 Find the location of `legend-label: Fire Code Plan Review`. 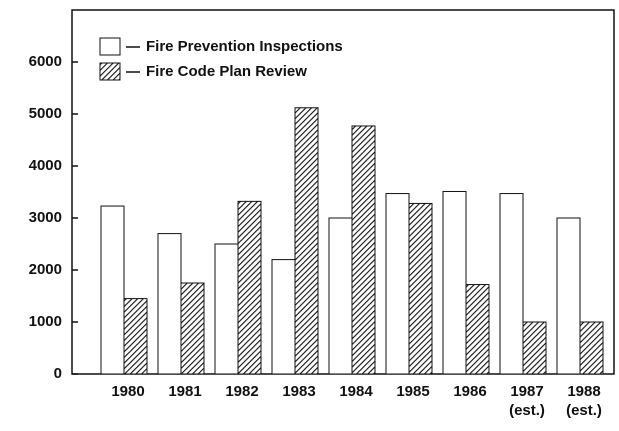

legend-label: Fire Code Plan Review is located at coordinates (226, 71).